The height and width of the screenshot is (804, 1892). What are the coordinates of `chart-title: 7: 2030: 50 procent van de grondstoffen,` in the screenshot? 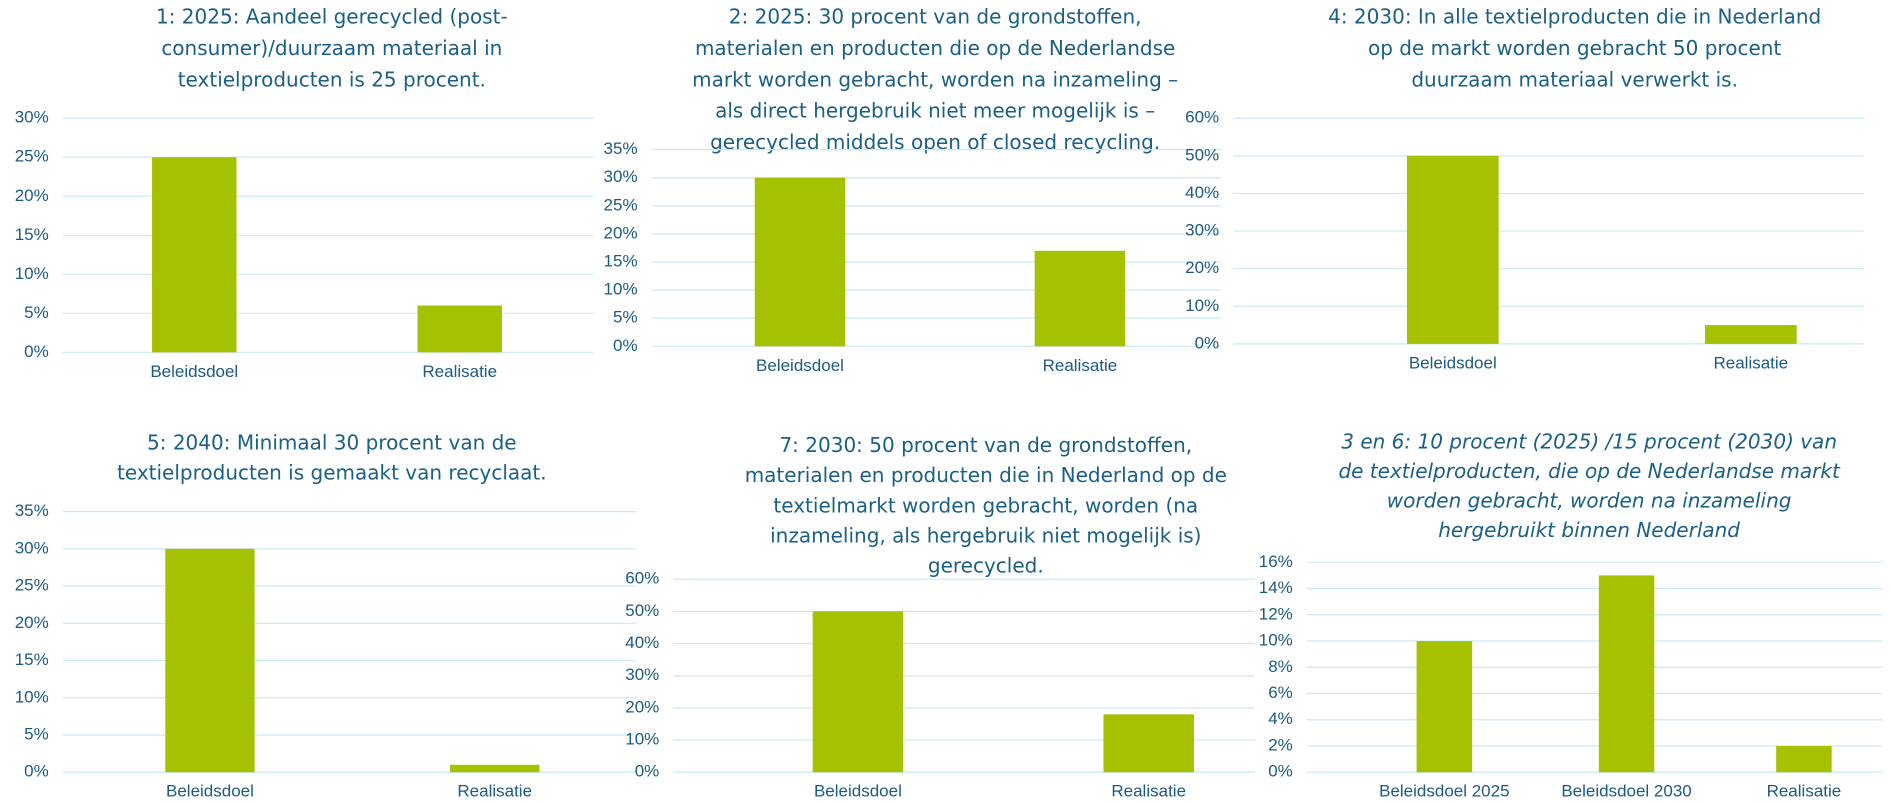 It's located at (985, 445).